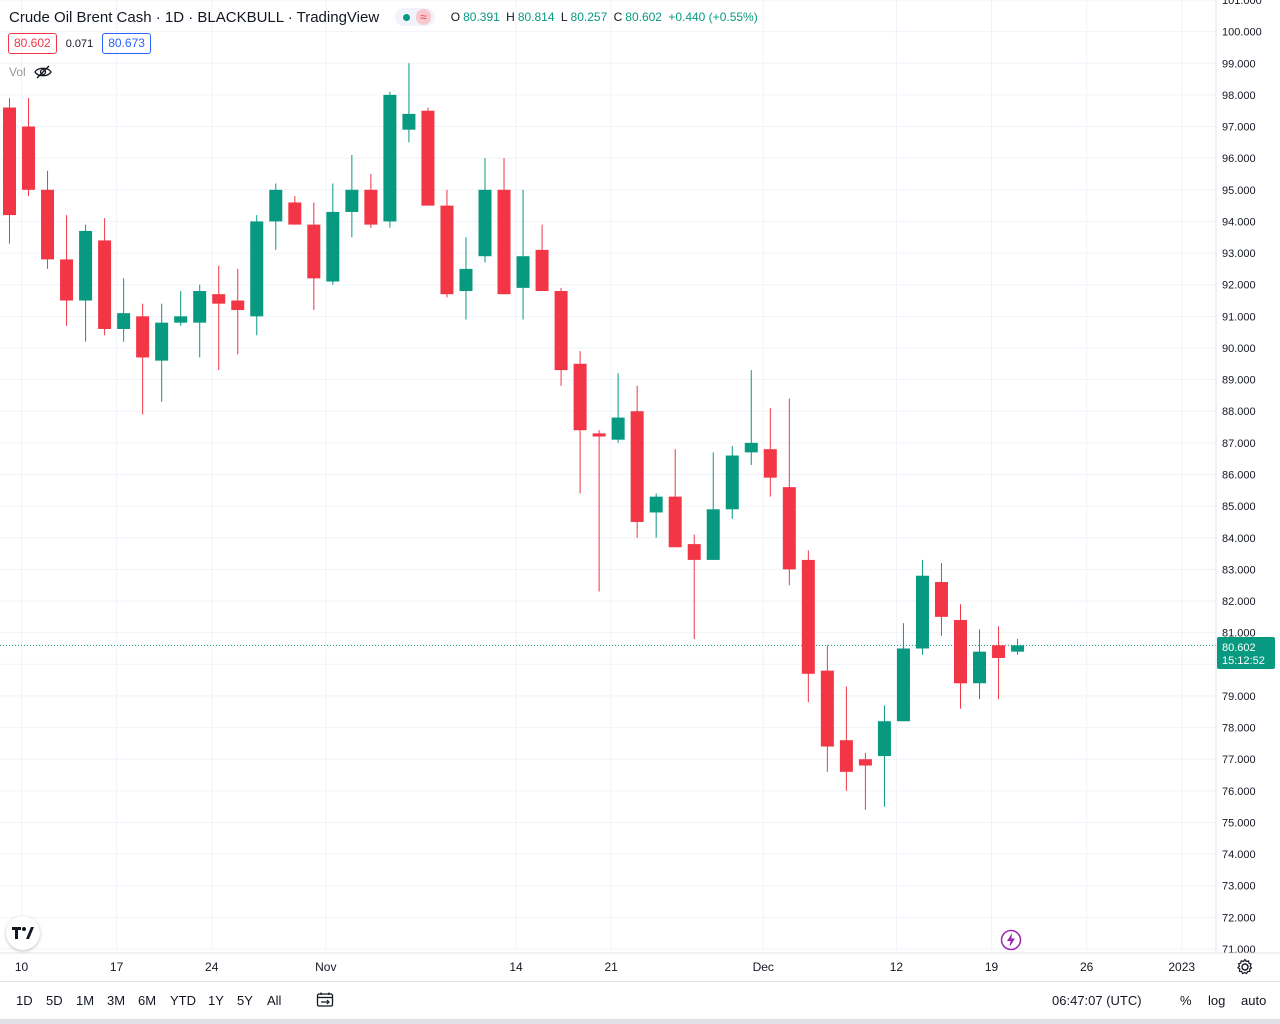  Describe the element at coordinates (1245, 967) in the screenshot. I see `gear-icon` at that location.